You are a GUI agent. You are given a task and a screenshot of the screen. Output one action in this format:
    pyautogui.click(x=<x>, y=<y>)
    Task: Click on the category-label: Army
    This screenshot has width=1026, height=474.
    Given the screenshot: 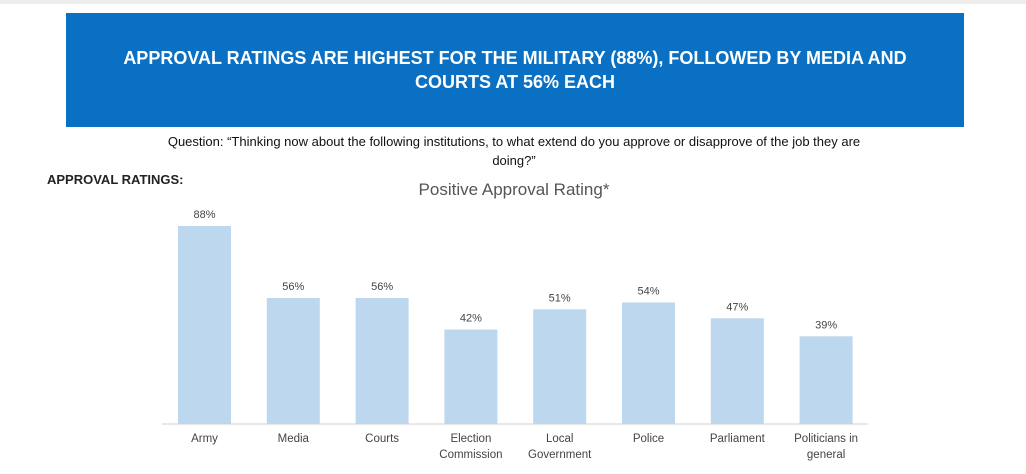 What is the action you would take?
    pyautogui.click(x=204, y=439)
    